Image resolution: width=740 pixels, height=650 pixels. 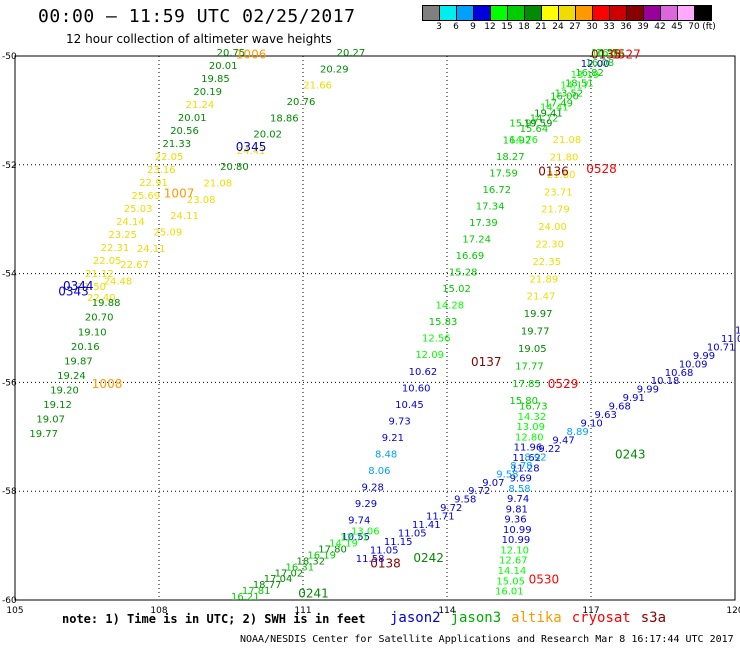 What do you see at coordinates (321, 555) in the screenshot?
I see `wave-height-value: 16.19` at bounding box center [321, 555].